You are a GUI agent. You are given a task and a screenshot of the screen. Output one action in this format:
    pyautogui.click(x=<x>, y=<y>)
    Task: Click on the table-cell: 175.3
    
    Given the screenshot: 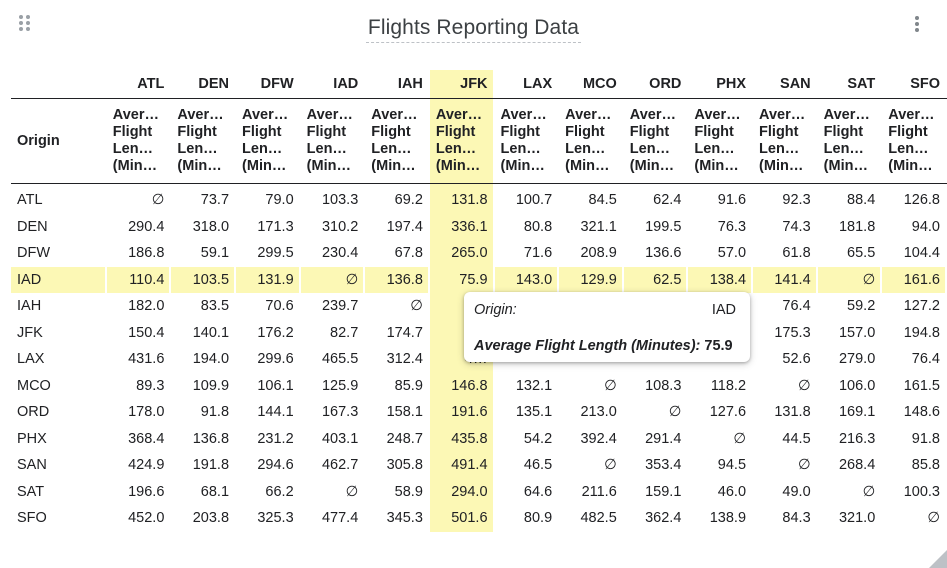 What is the action you would take?
    pyautogui.click(x=785, y=333)
    